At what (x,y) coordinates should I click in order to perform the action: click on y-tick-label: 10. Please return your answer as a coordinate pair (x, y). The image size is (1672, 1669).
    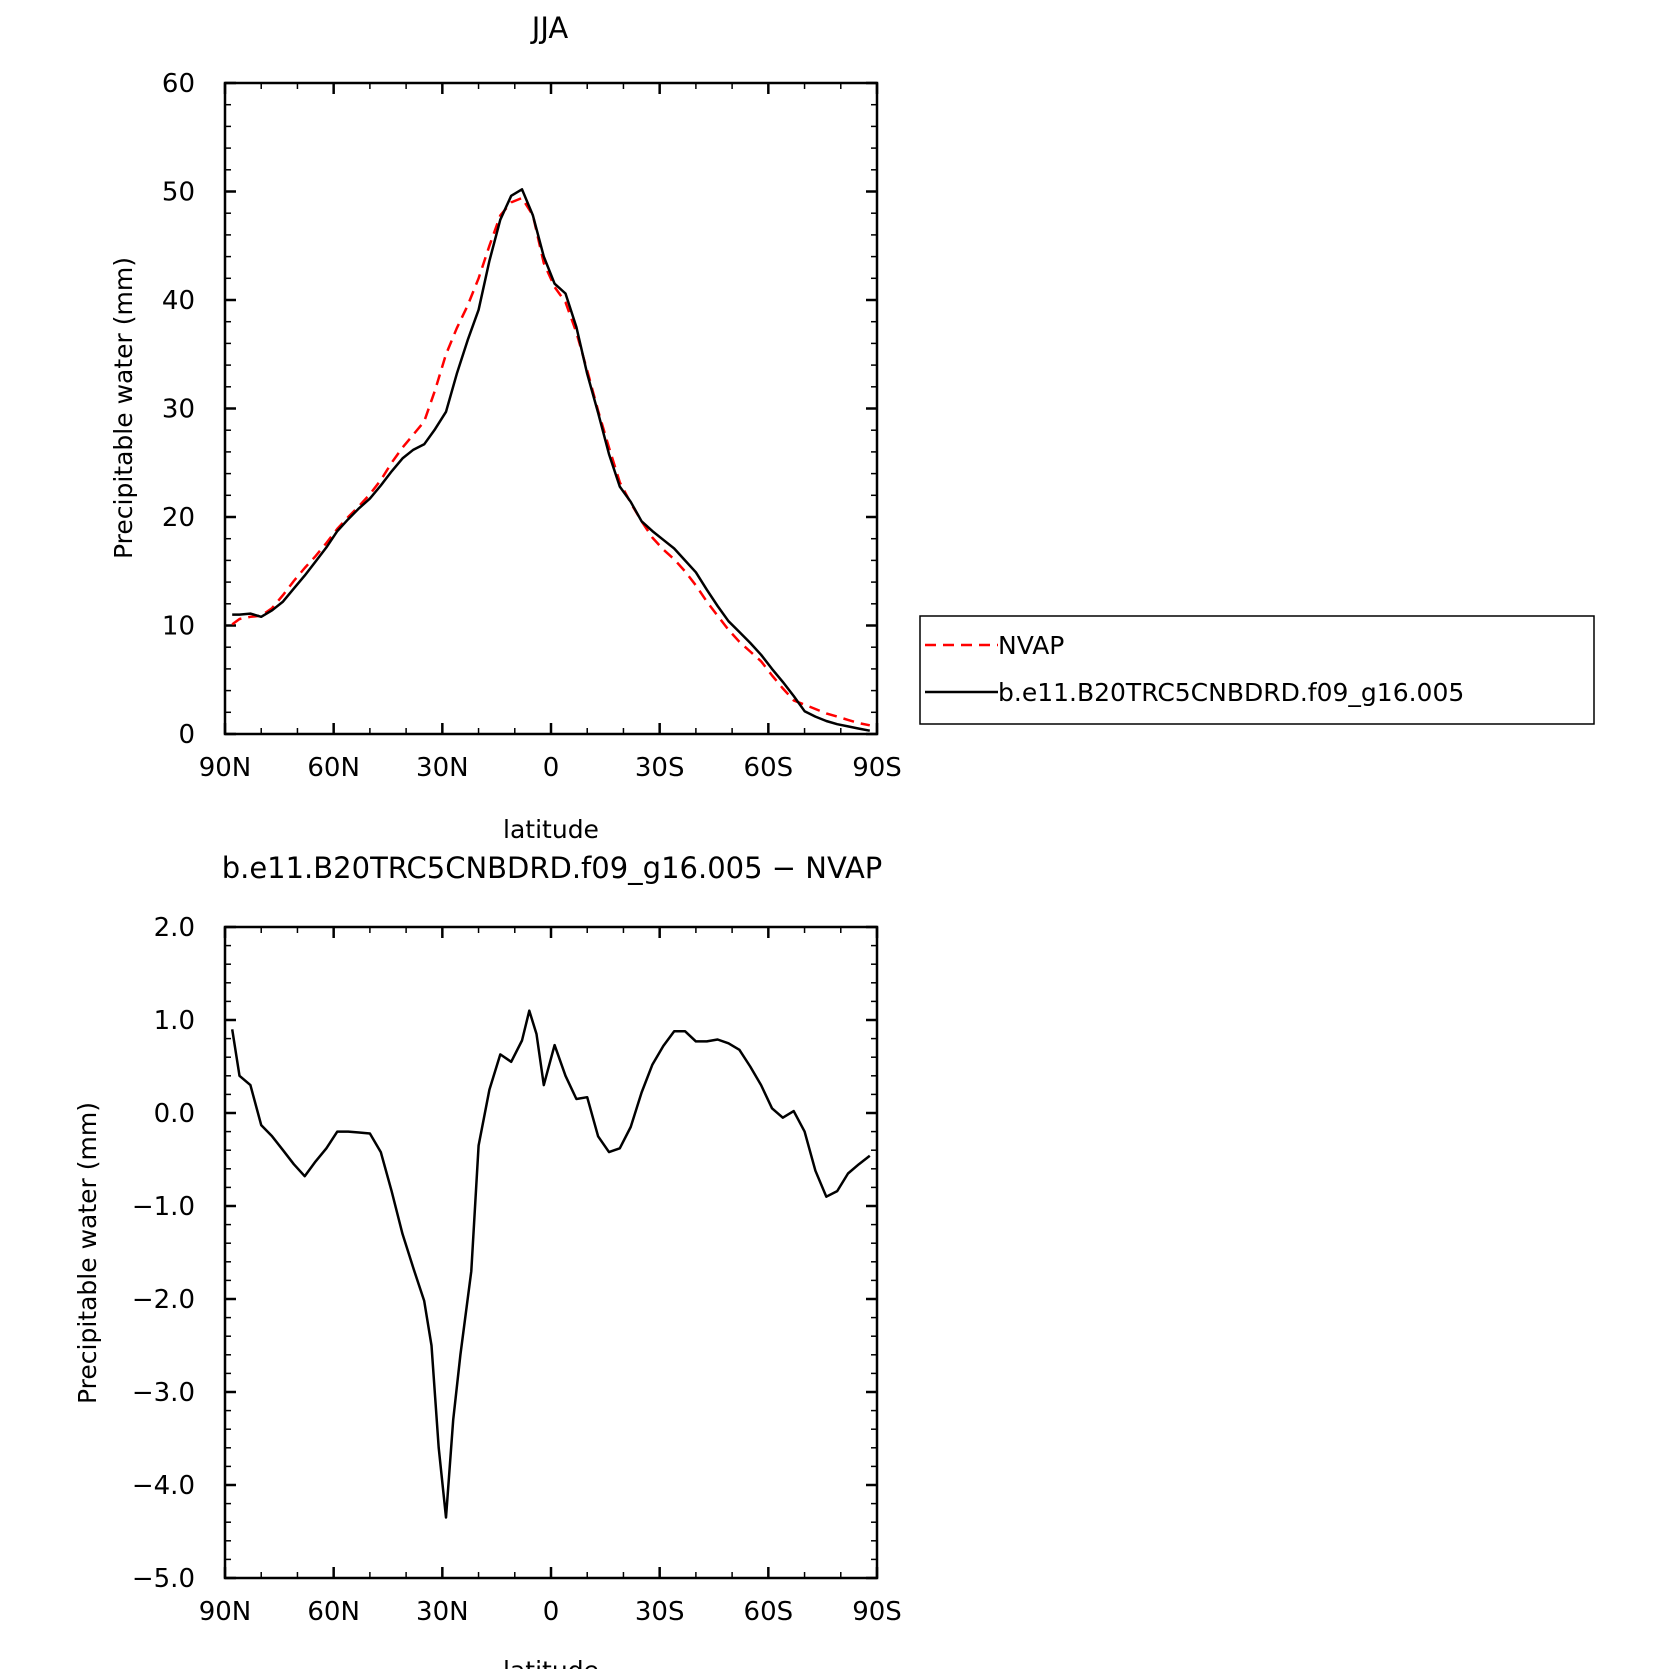
    Looking at the image, I should click on (178, 627).